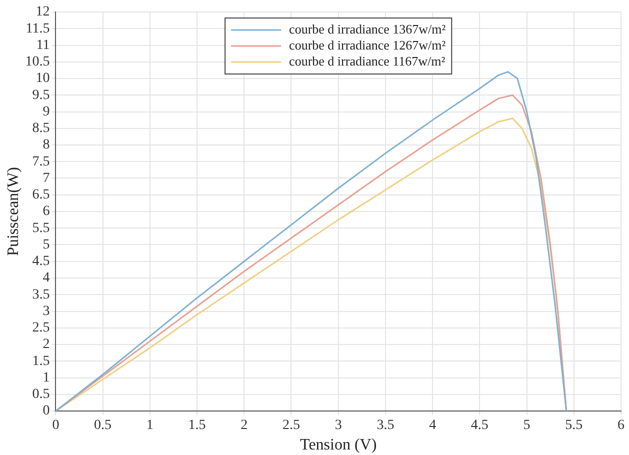  What do you see at coordinates (432, 426) in the screenshot?
I see `x-tick-label: 4` at bounding box center [432, 426].